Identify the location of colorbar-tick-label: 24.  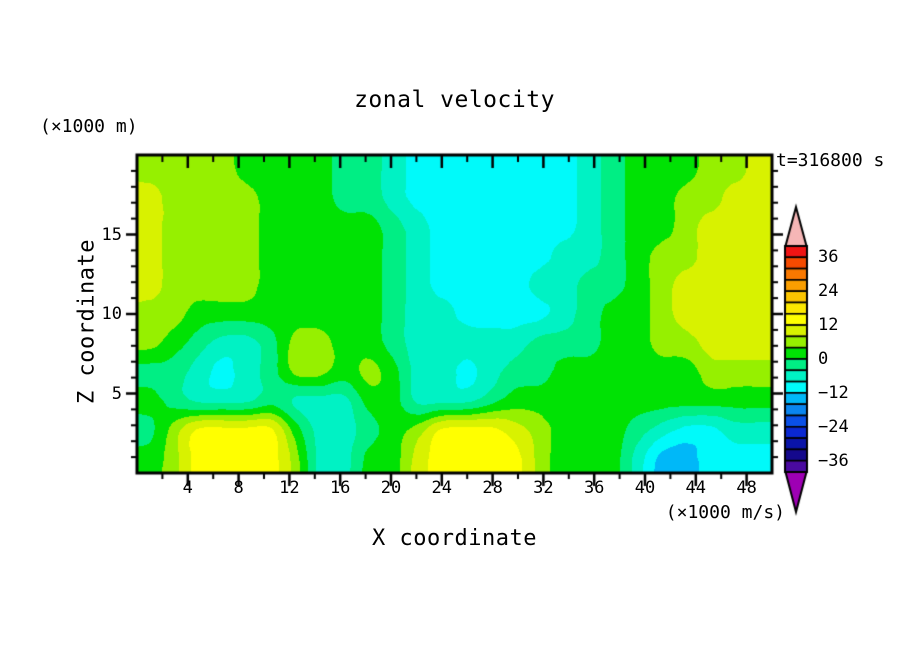
(828, 291).